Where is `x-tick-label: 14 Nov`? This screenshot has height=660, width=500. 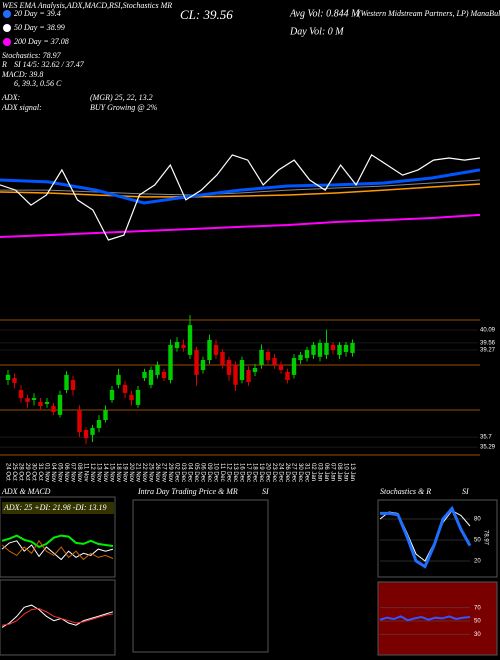 x-tick-label: 14 Nov is located at coordinates (105, 472).